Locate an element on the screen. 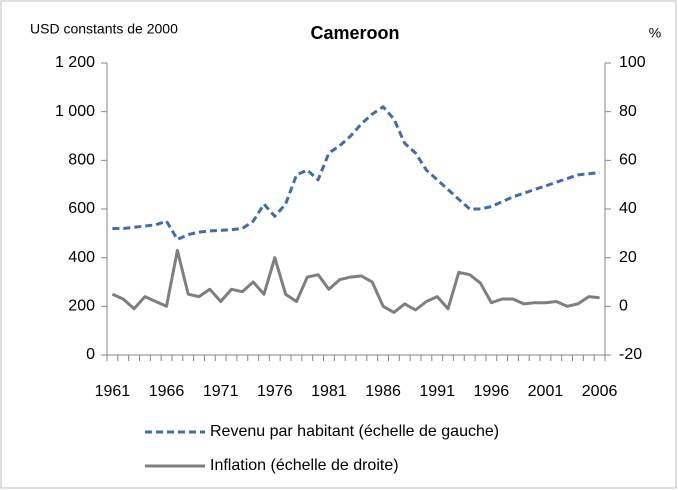 This screenshot has width=678, height=490. y-tick-label: 600 is located at coordinates (81, 208).